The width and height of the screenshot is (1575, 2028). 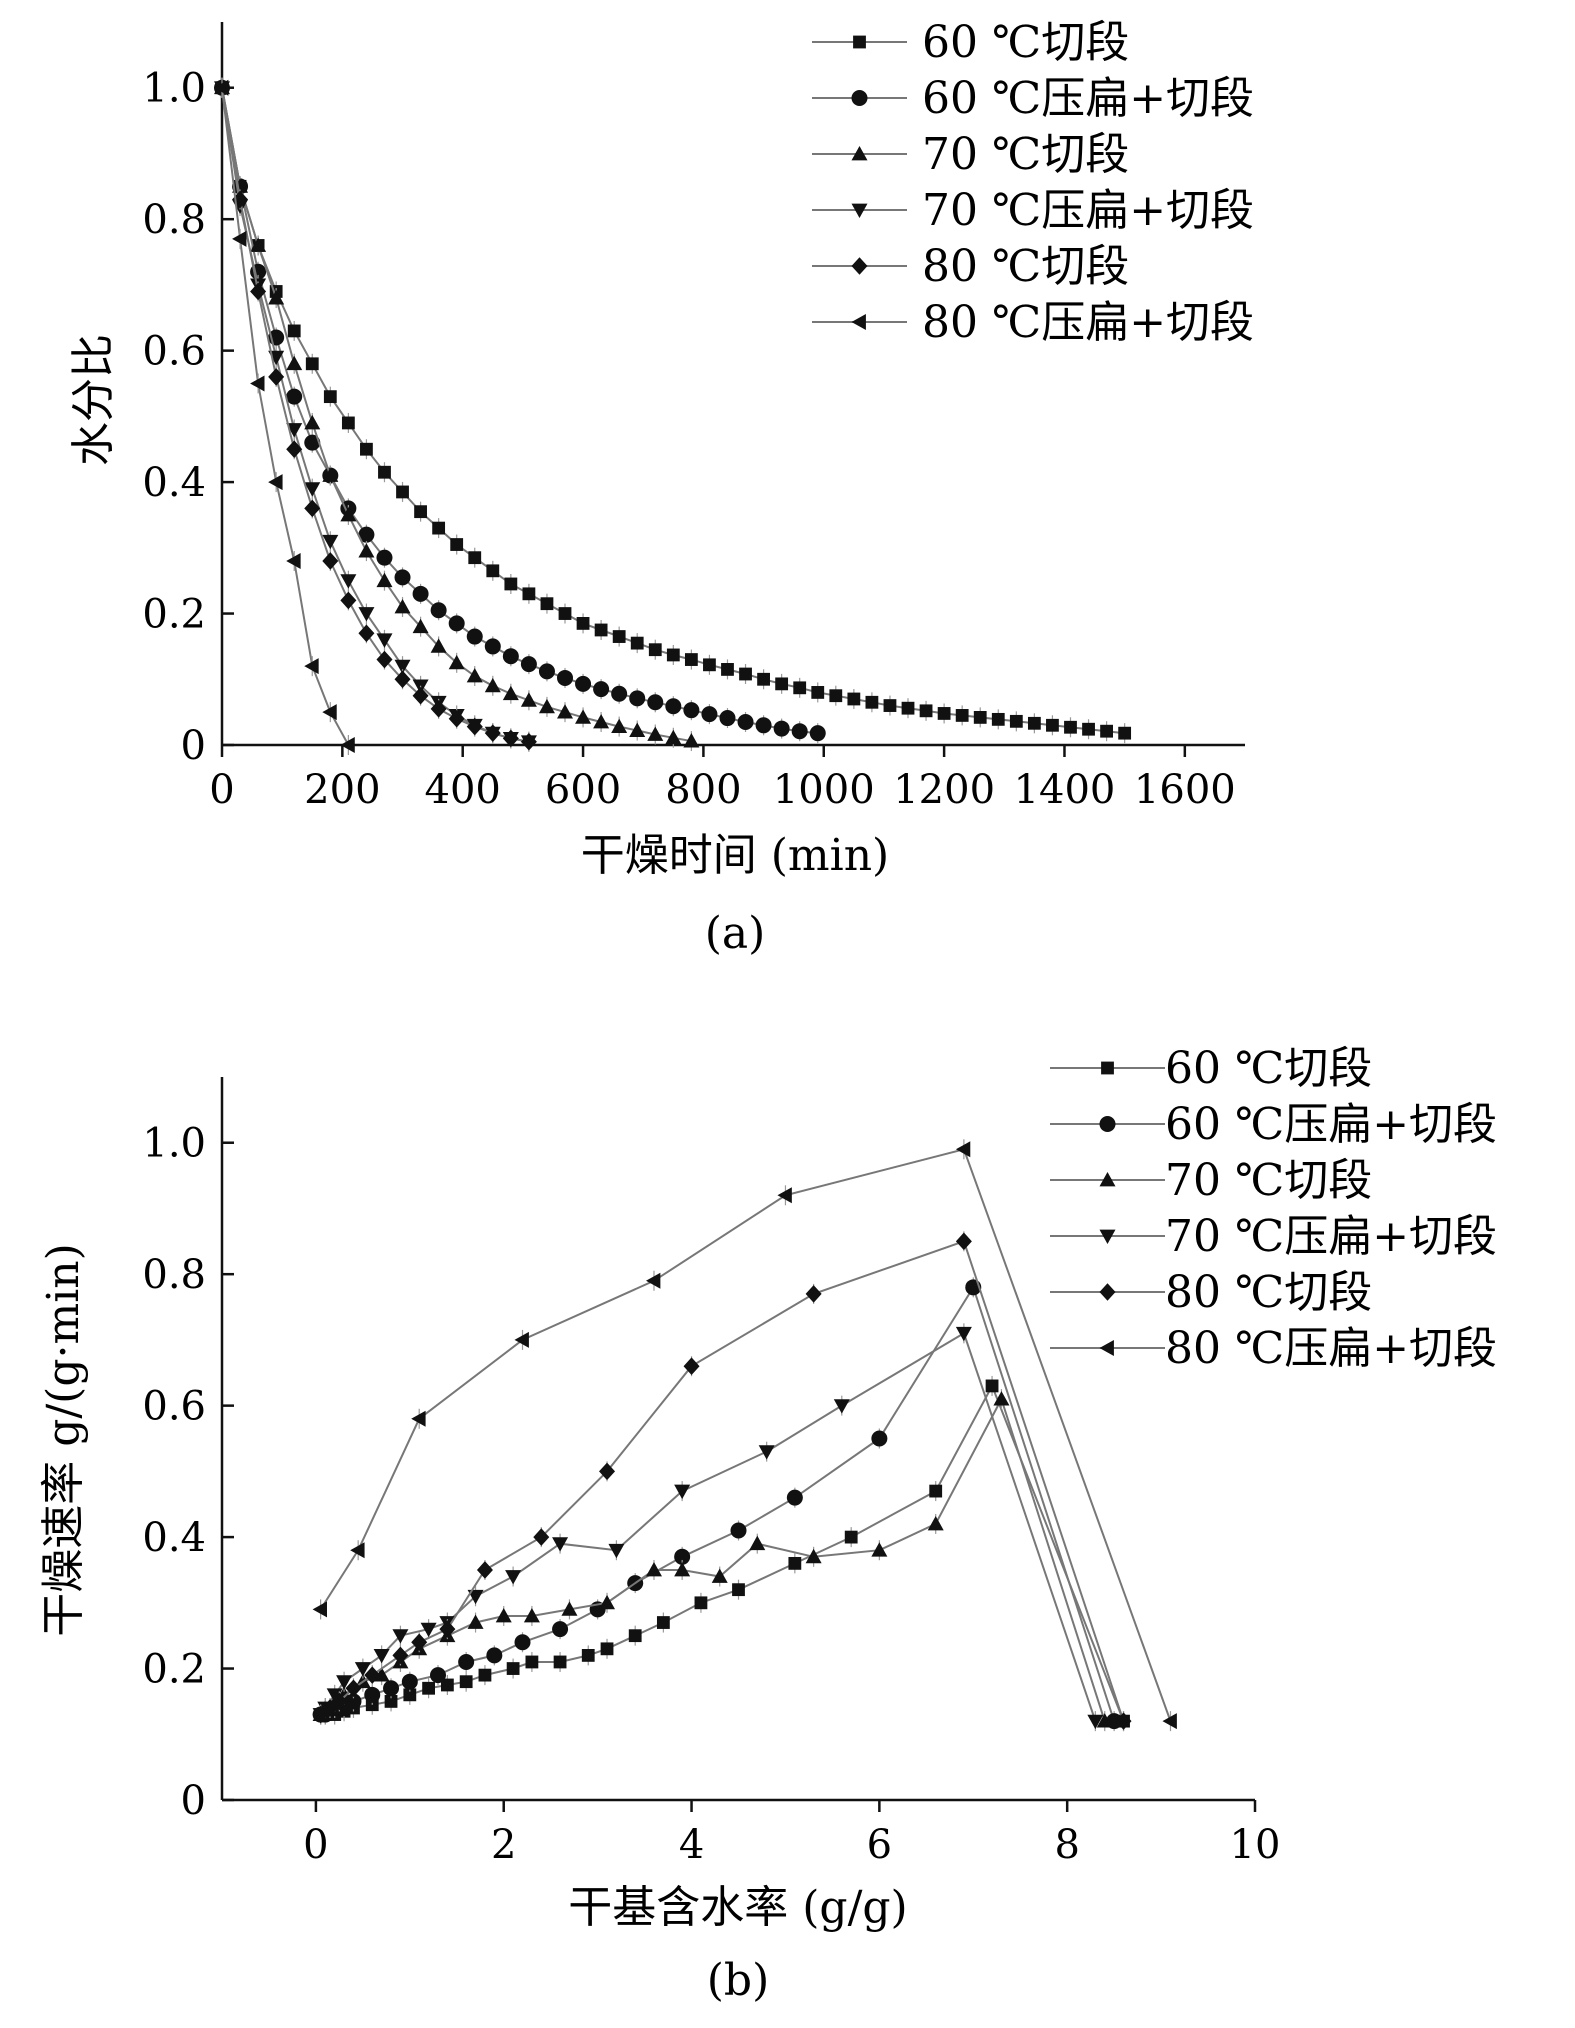 What do you see at coordinates (1088, 322) in the screenshot?
I see `legend-label: 80 ℃压扁+切段` at bounding box center [1088, 322].